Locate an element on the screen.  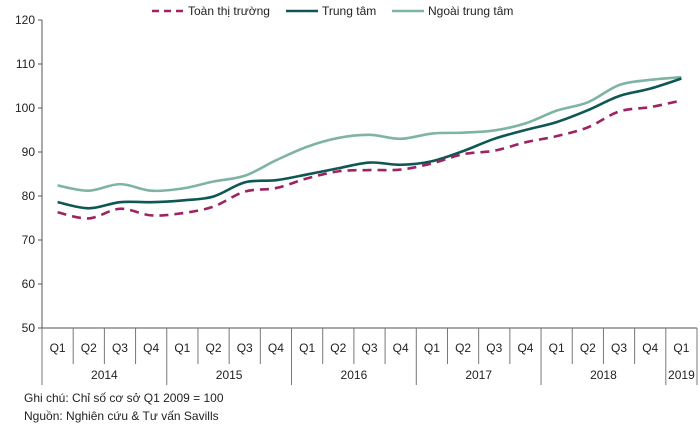
y-tick-label: 120 is located at coordinates (25, 20).